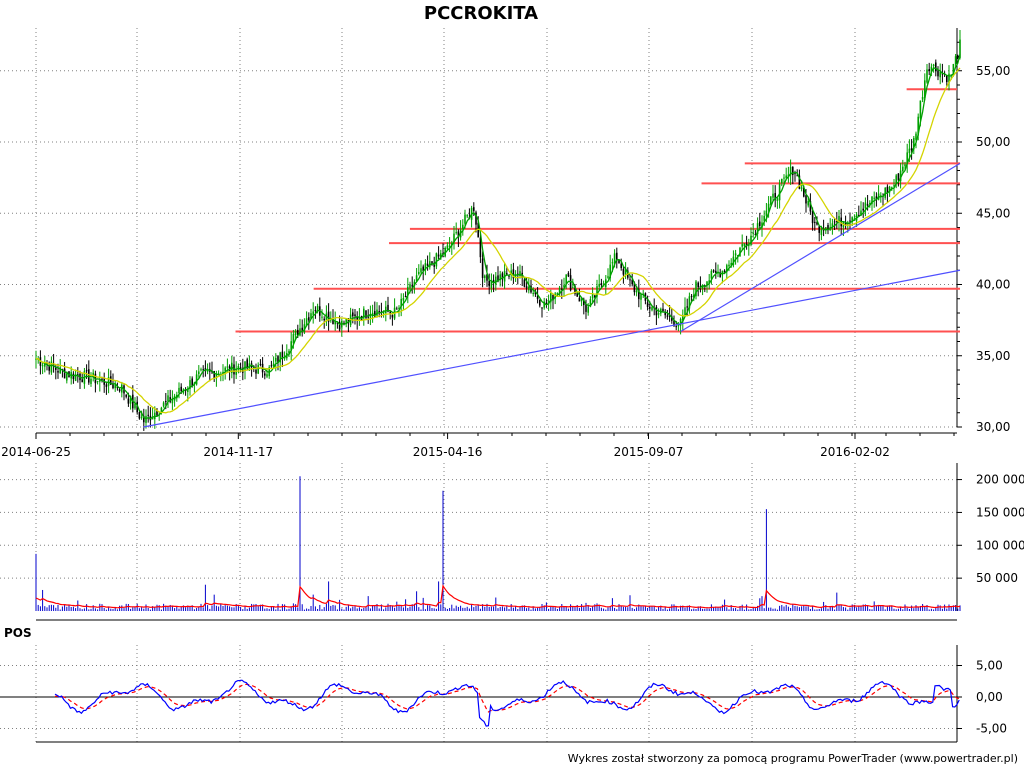 The height and width of the screenshot is (768, 1024). Describe the element at coordinates (481, 13) in the screenshot. I see `chart-title: PCCROKITA` at that location.